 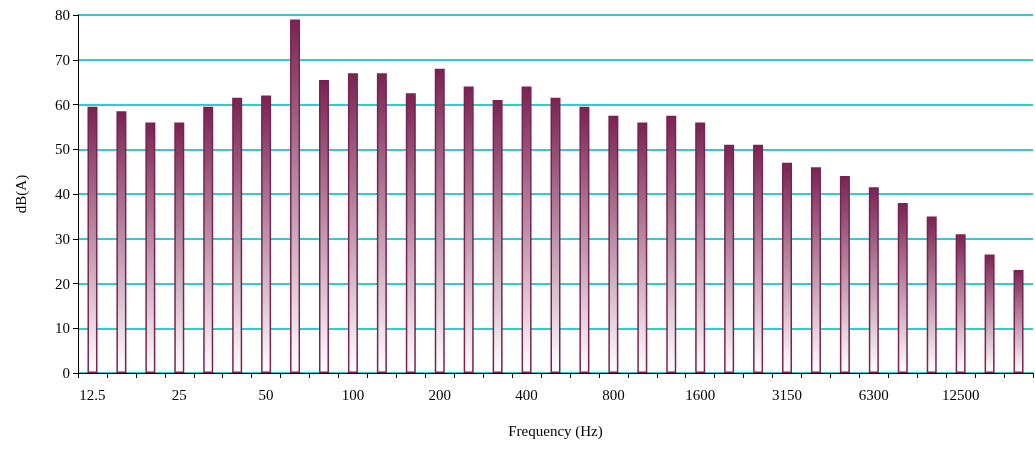 What do you see at coordinates (21, 194) in the screenshot?
I see `y-axis-title: dB(A)` at bounding box center [21, 194].